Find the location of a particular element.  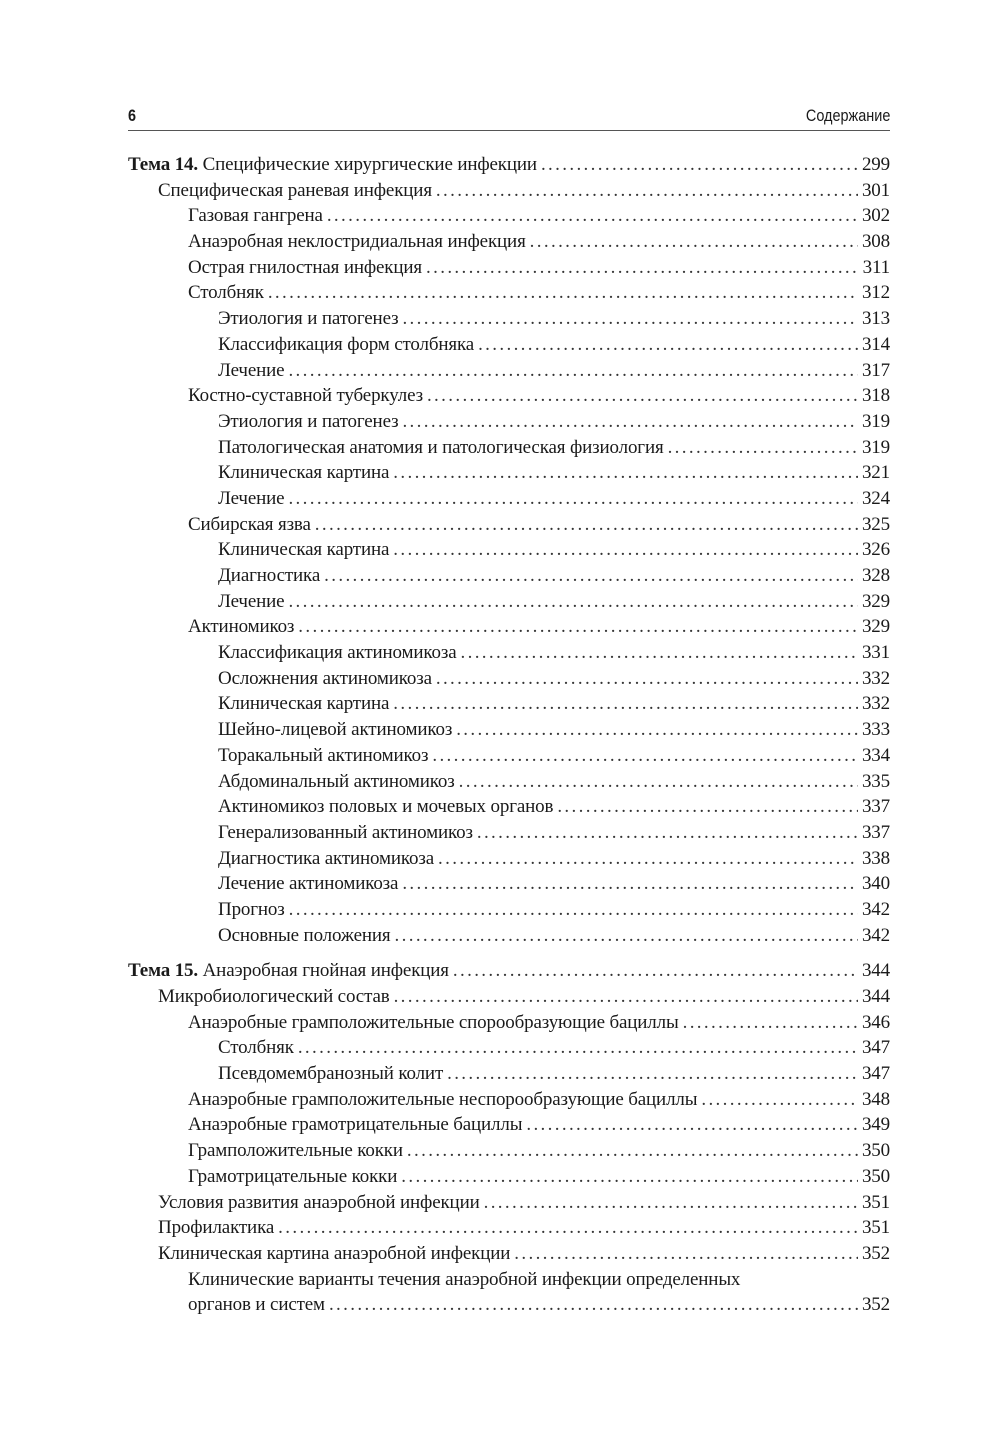

toc-entry: Костно-суставной туберкулез 318 is located at coordinates (509, 396).